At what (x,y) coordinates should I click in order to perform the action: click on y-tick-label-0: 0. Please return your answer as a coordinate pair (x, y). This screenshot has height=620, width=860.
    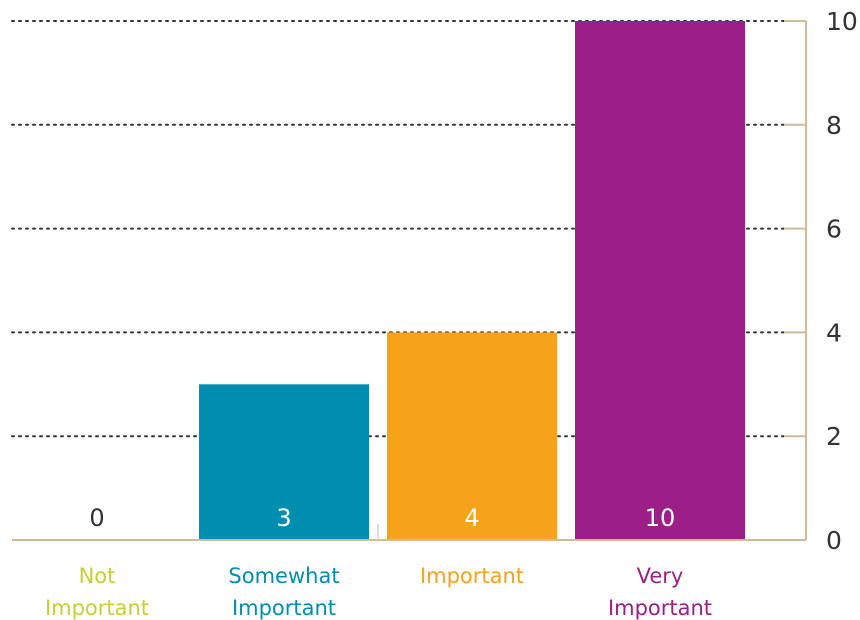
    Looking at the image, I should click on (834, 540).